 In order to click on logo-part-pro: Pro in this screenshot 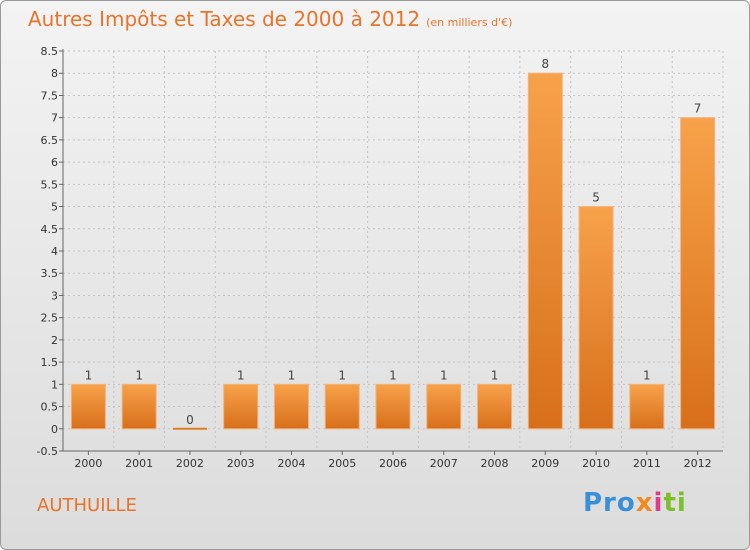, I will do `click(609, 503)`.